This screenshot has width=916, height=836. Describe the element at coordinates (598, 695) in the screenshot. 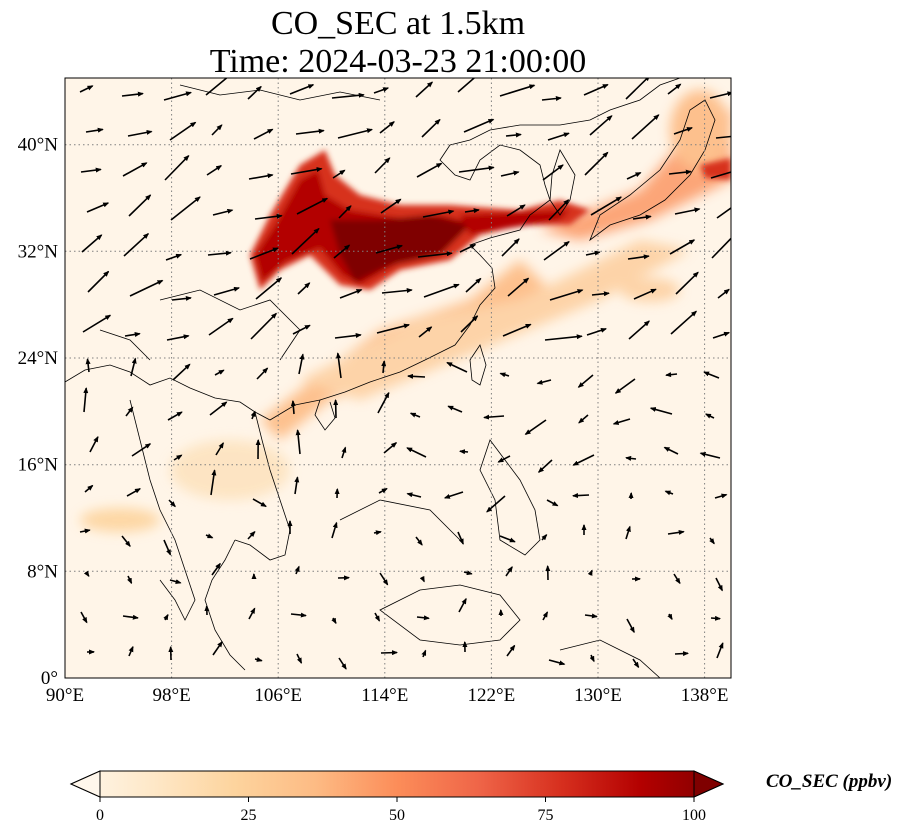

I see `lon-tick-label: 130°E` at that location.